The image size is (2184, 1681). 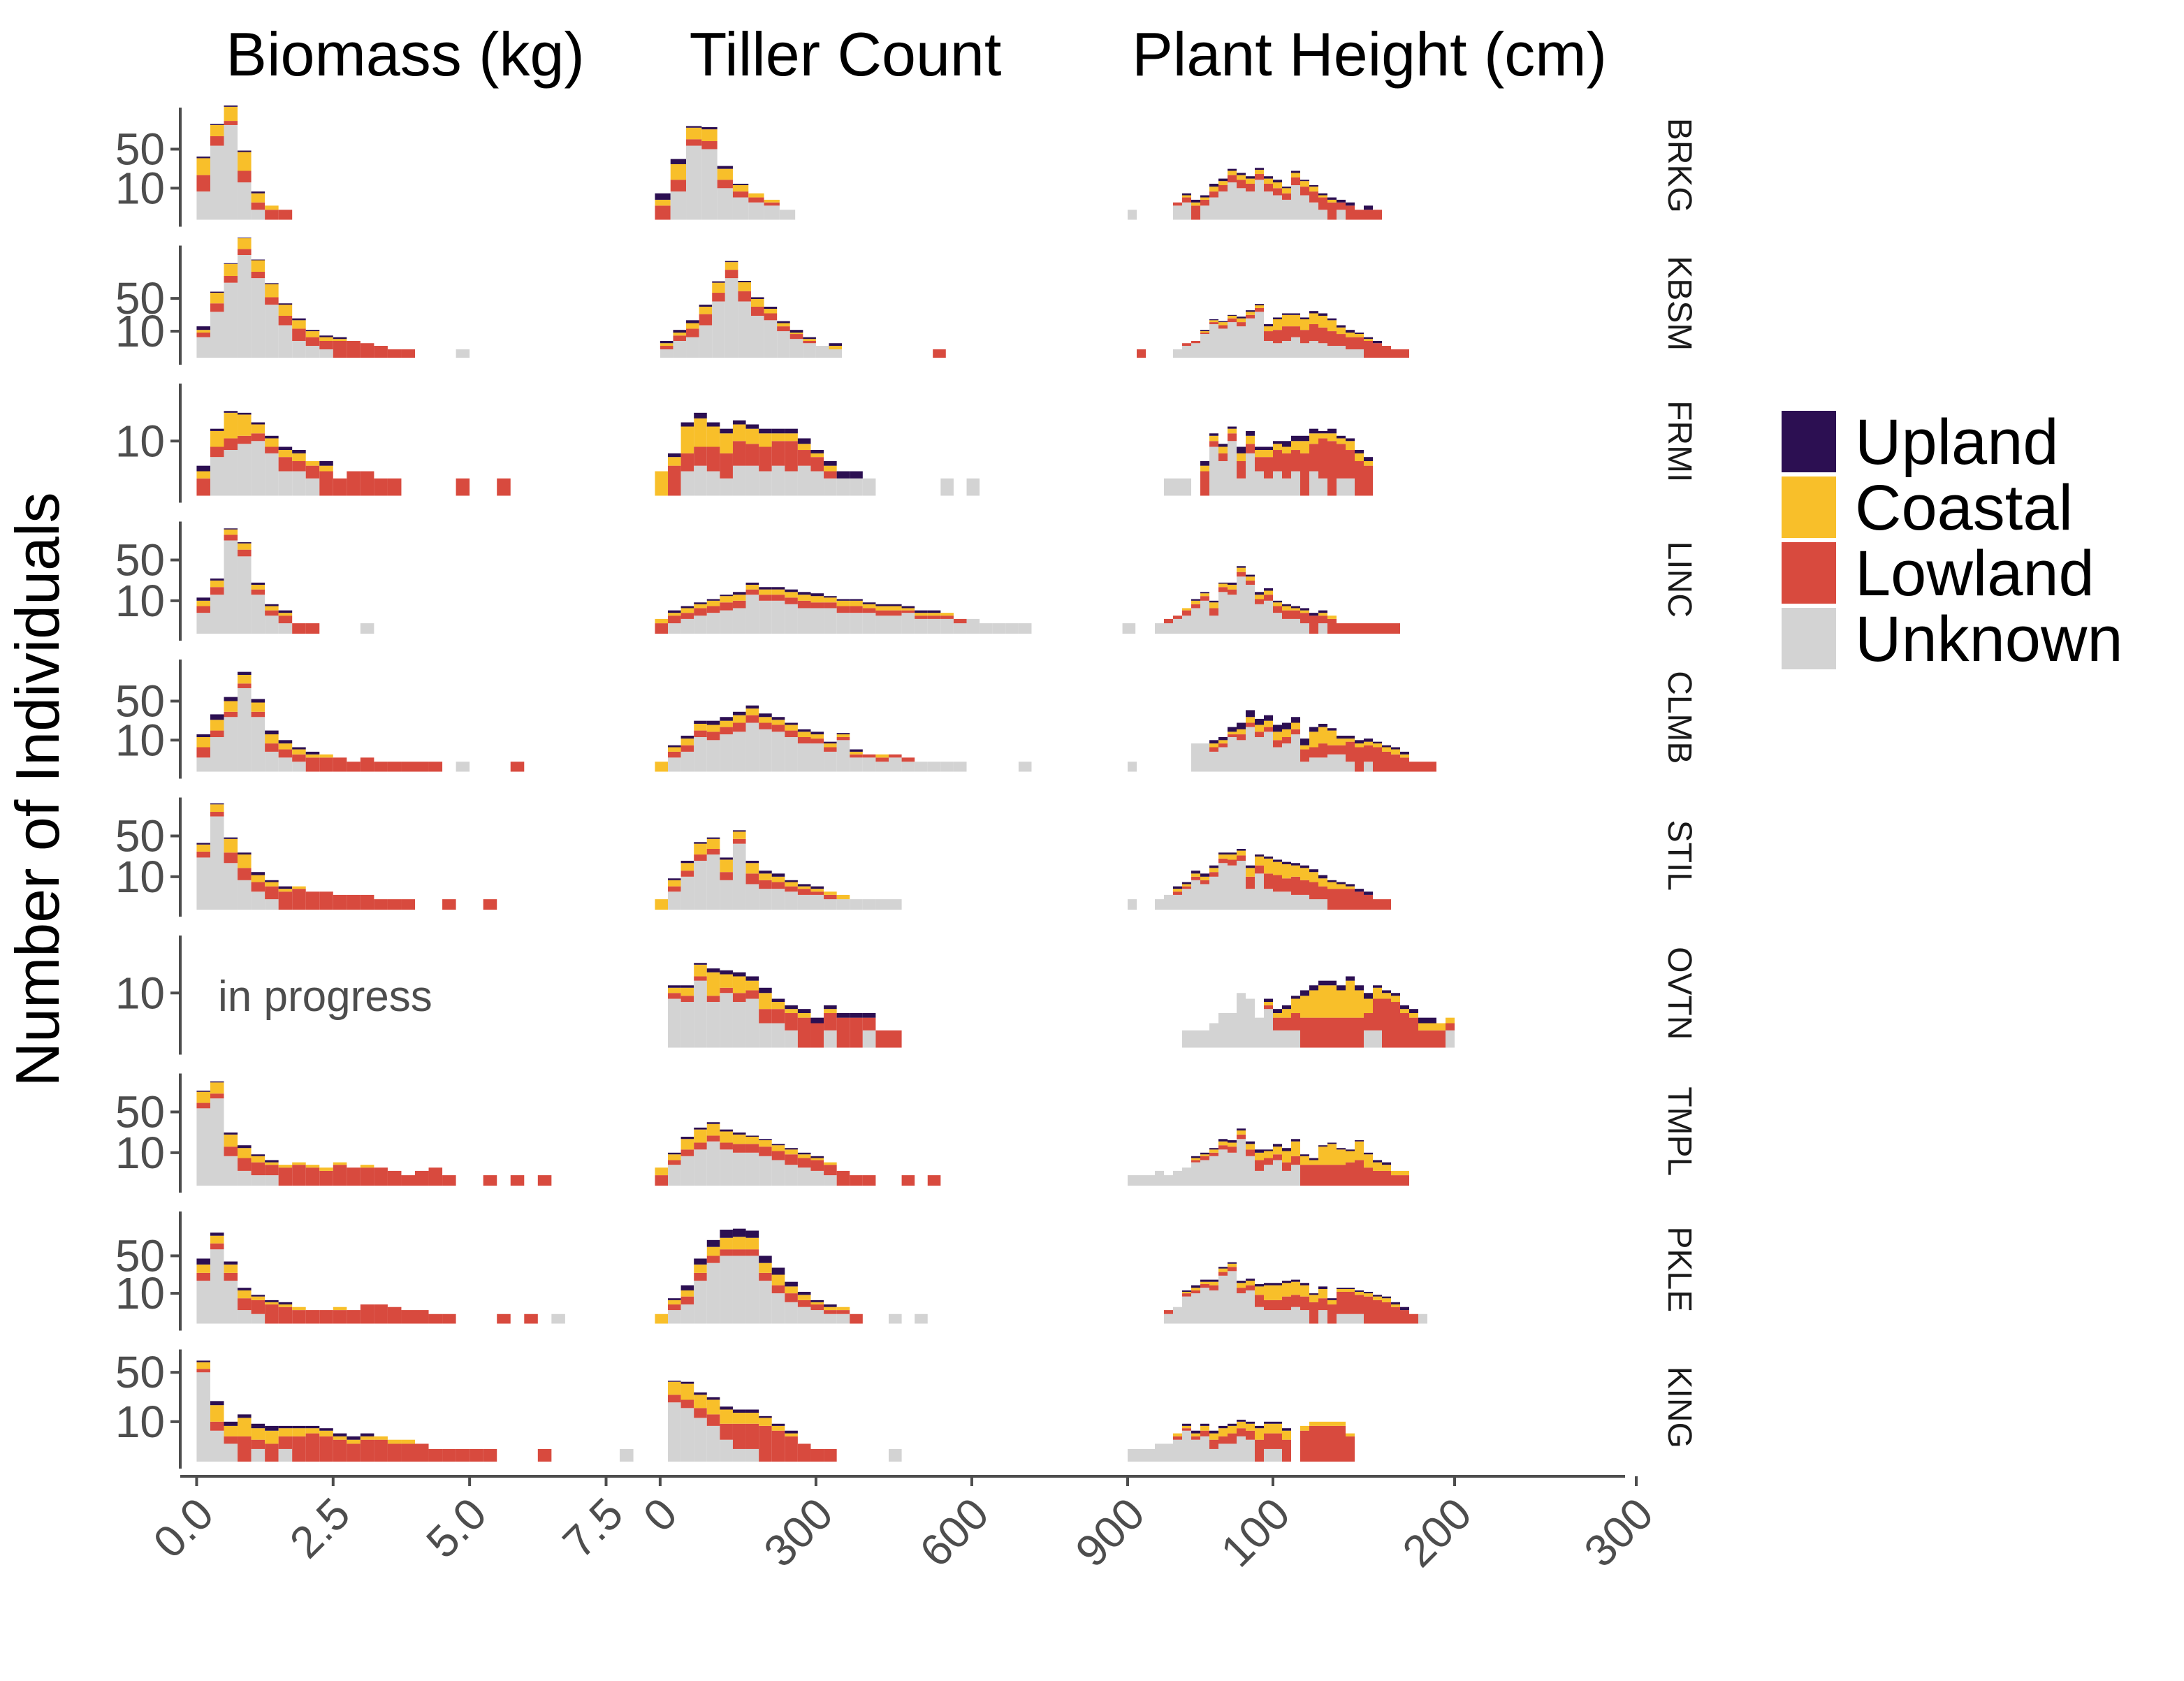 What do you see at coordinates (1369, 55) in the screenshot?
I see `column-title-plant-height-cm: Plant Height (cm)` at bounding box center [1369, 55].